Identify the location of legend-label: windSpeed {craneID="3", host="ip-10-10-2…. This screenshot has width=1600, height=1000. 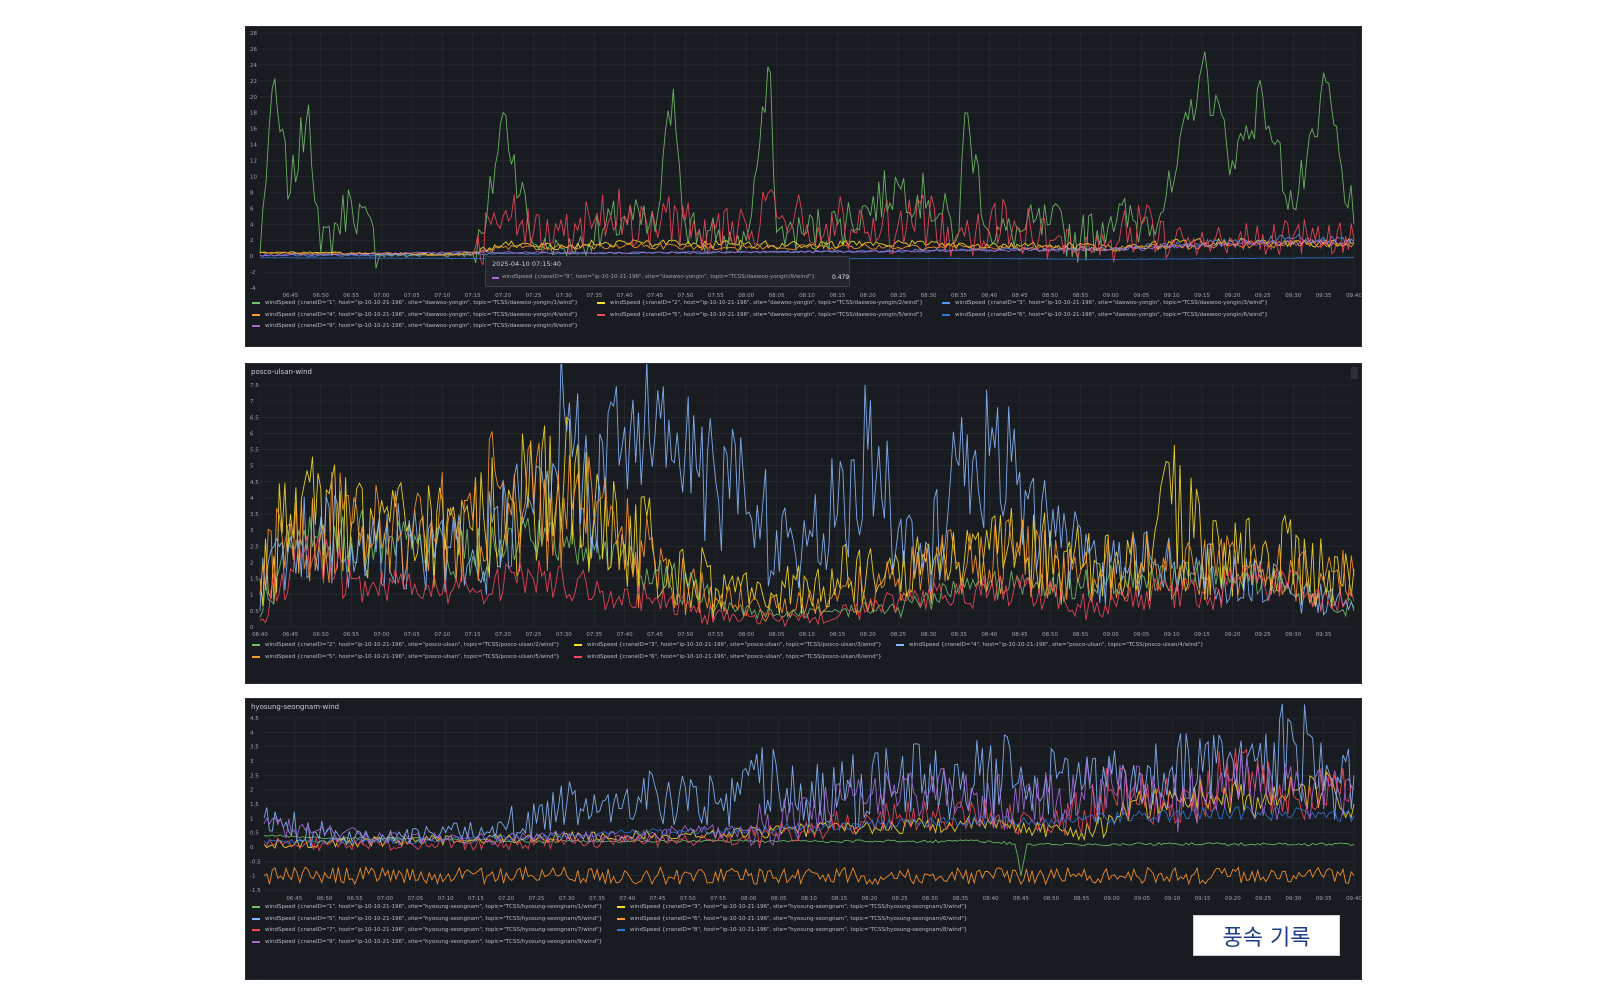
(734, 645).